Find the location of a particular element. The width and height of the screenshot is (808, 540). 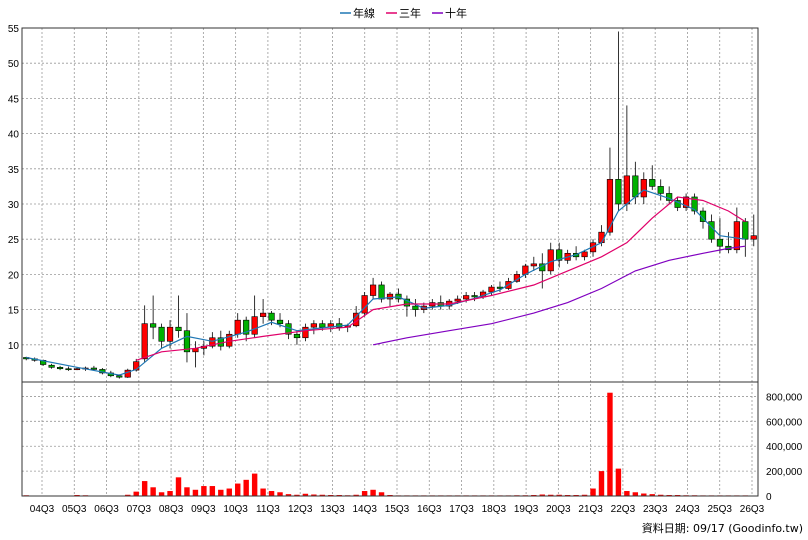

x-tick-label: 25Q3 is located at coordinates (719, 509).